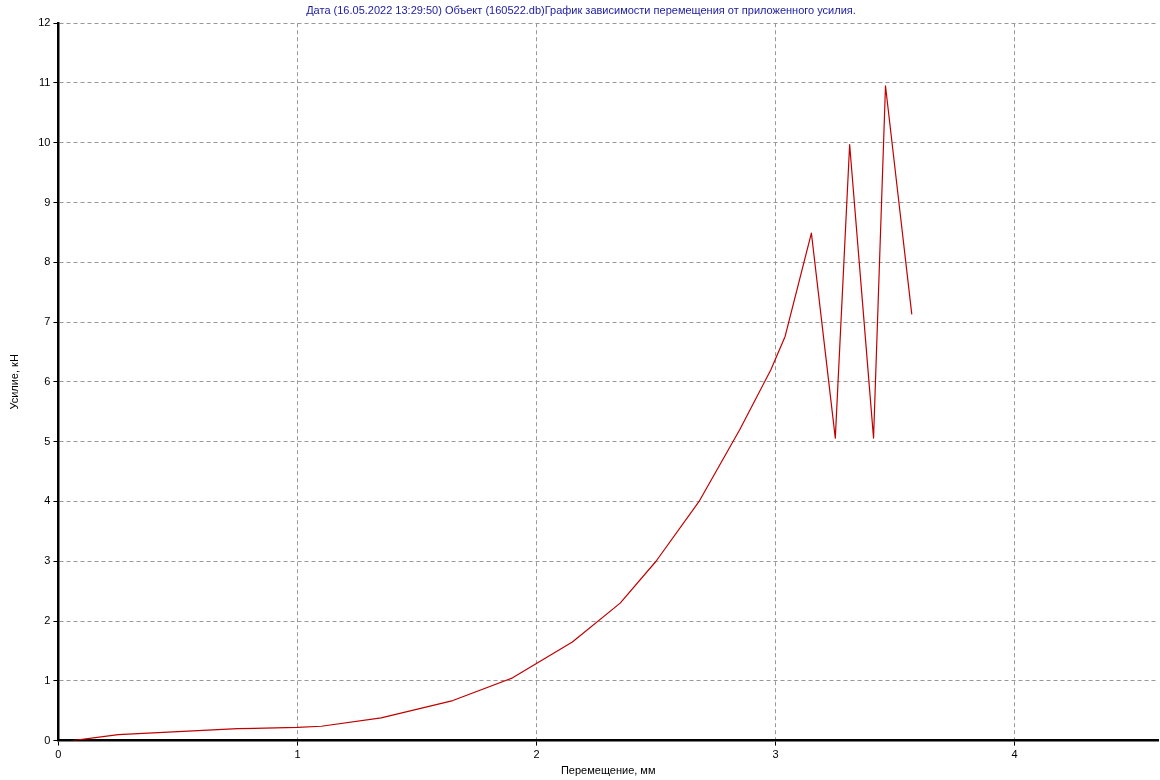 The width and height of the screenshot is (1160, 780). I want to click on x-tick-label: 0, so click(58, 754).